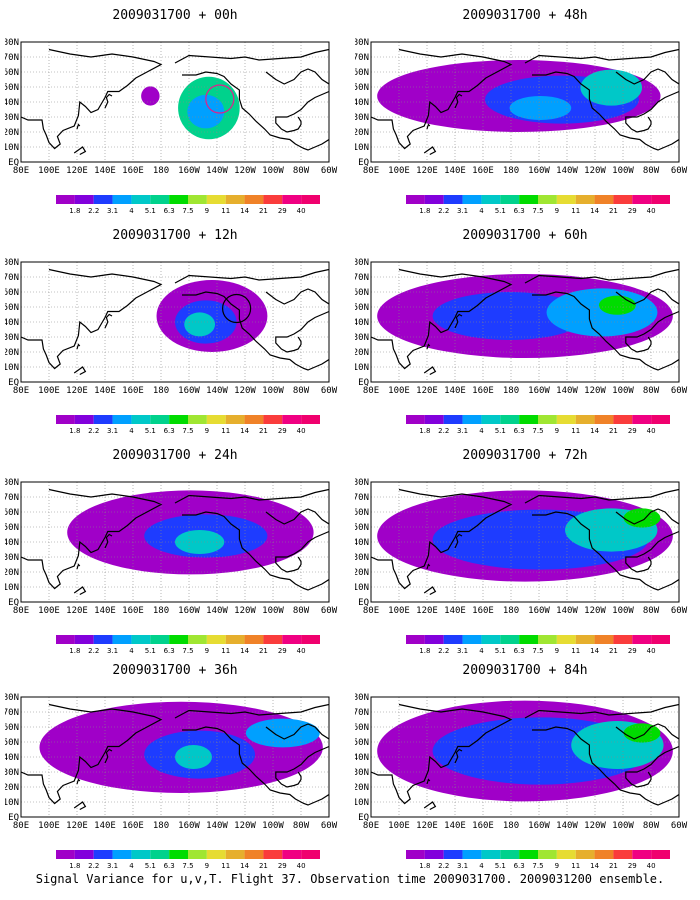 Image resolution: width=700 pixels, height=900 pixels. I want to click on y-tick-label: 10N, so click(12, 148).